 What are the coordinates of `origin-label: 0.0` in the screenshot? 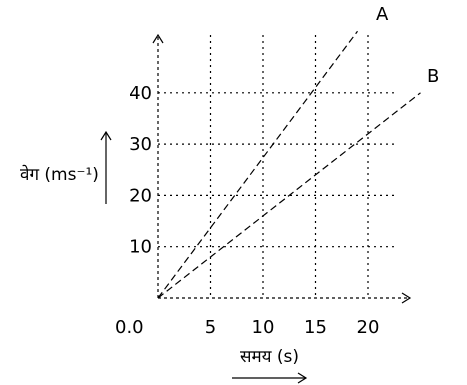 It's located at (129, 327).